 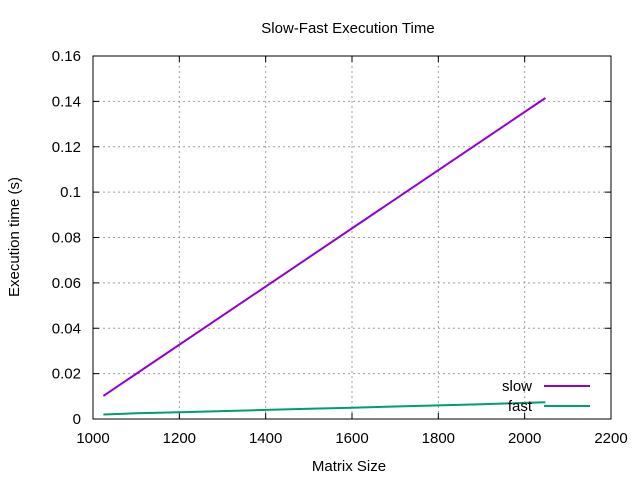 I want to click on y-tick-label: 0.12, so click(x=66, y=147).